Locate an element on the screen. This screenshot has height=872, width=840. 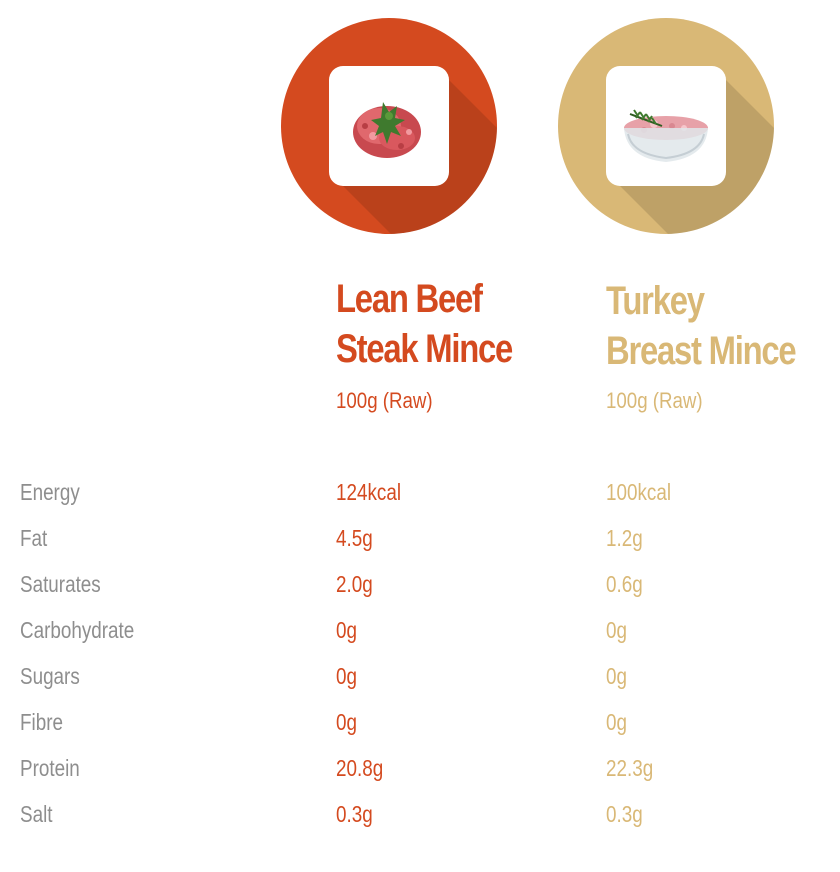
beef-fat-value: 4.5g is located at coordinates (354, 538).